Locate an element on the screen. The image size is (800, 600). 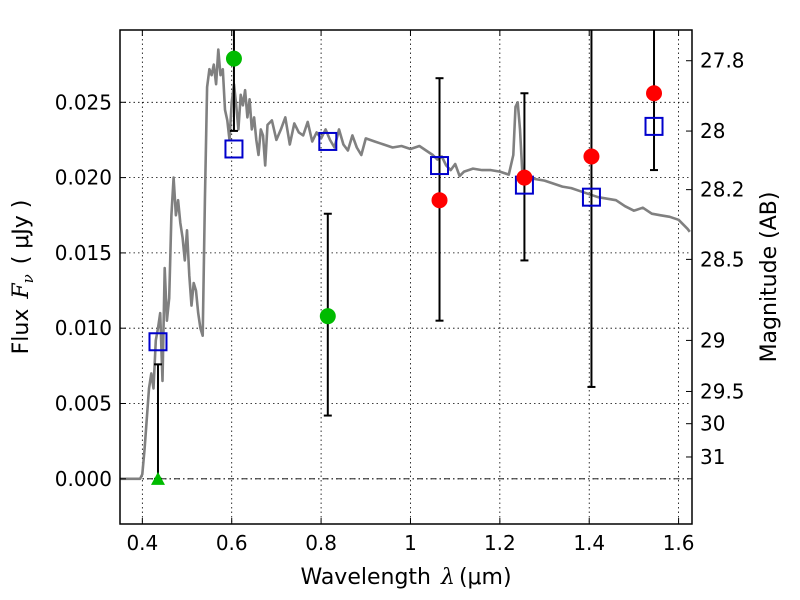
magnitude-tick-label: 29 is located at coordinates (712, 340).